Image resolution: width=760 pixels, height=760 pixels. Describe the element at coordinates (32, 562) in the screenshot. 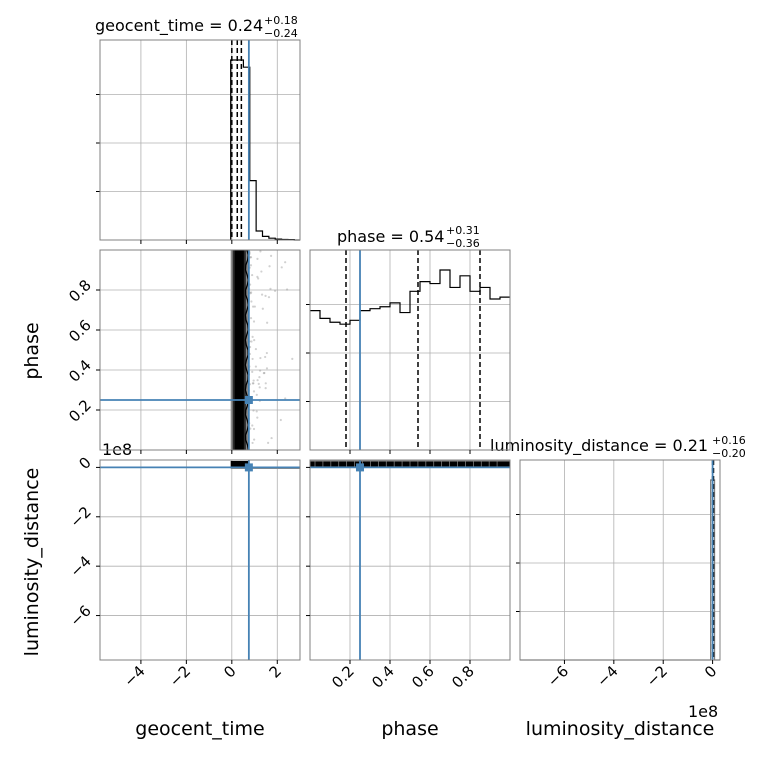

I see `ylabel-luminosity-distance: luminosity_distance` at that location.